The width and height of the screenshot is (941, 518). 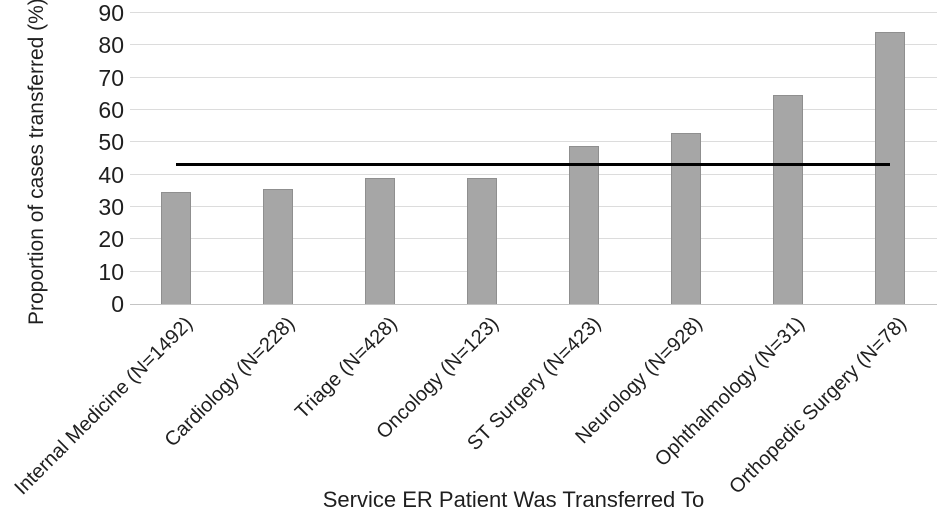 I want to click on y-tick-label: 50, so click(x=111, y=142).